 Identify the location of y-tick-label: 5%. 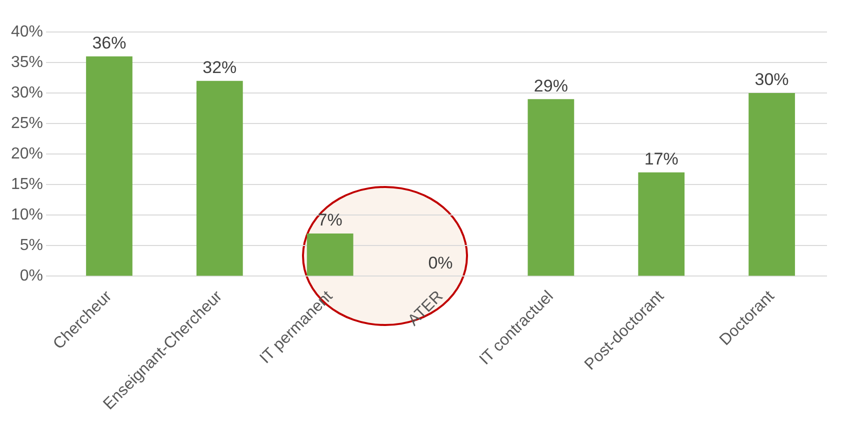
(32, 245).